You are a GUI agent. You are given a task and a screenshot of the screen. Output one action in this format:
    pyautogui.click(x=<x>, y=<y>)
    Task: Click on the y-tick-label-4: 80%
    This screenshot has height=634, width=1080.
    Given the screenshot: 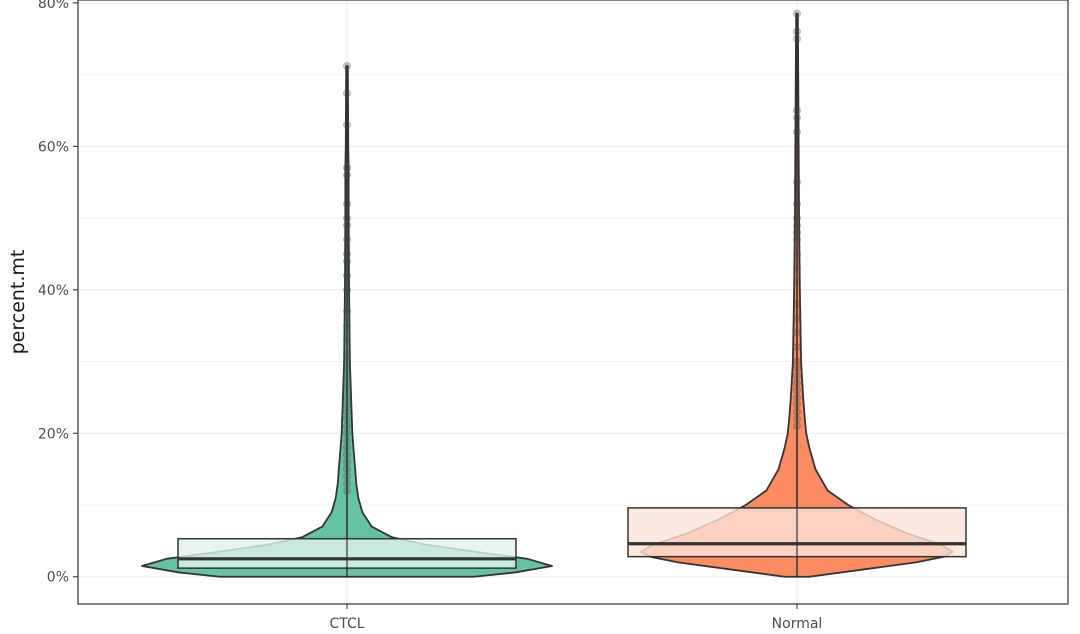 What is the action you would take?
    pyautogui.click(x=53, y=6)
    